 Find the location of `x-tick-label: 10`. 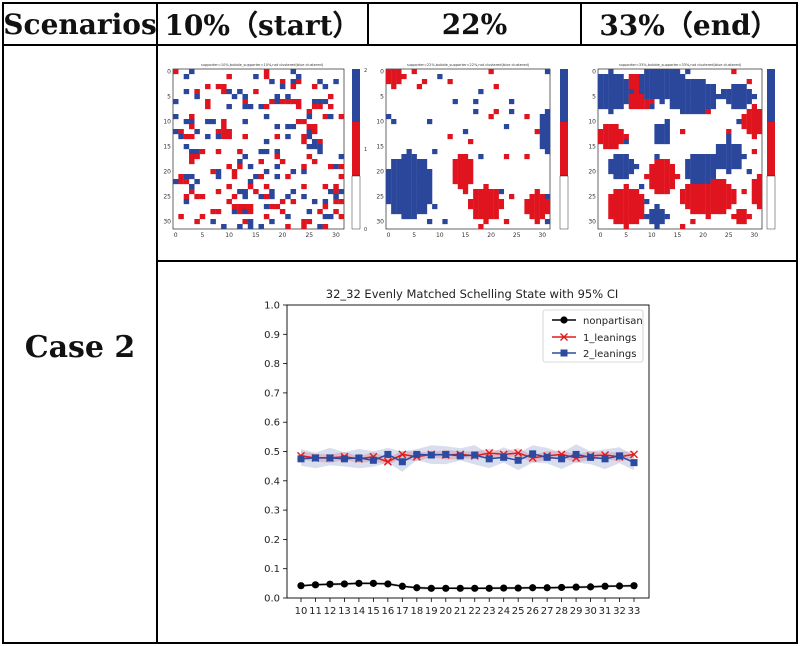

x-tick-label: 10 is located at coordinates (301, 611).